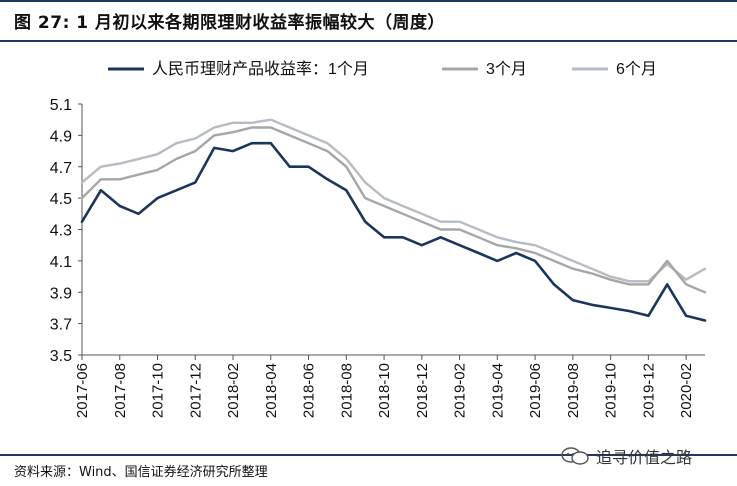  I want to click on y-tick-label: 4.5, so click(61, 199).